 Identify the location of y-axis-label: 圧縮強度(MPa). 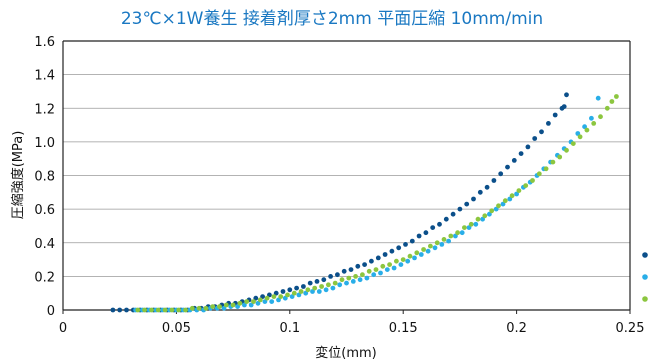
(18, 175).